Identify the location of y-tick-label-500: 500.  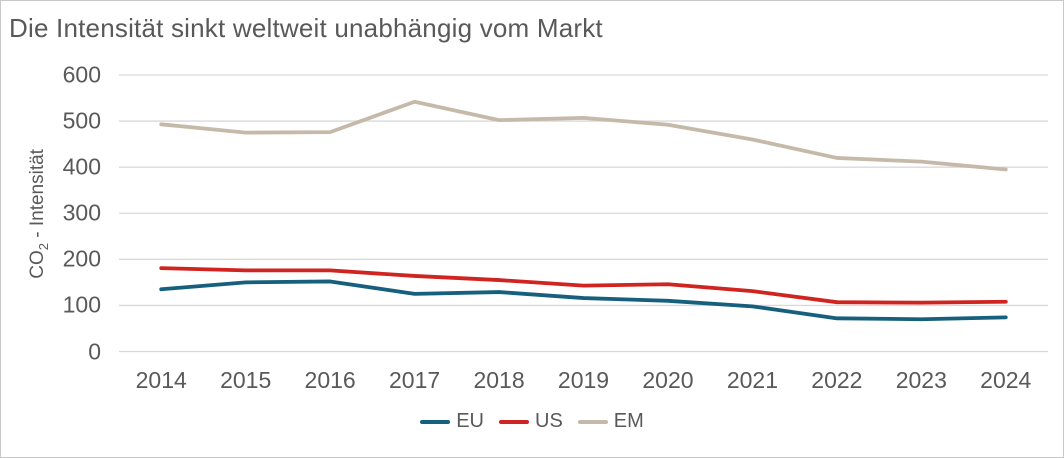
(81, 120).